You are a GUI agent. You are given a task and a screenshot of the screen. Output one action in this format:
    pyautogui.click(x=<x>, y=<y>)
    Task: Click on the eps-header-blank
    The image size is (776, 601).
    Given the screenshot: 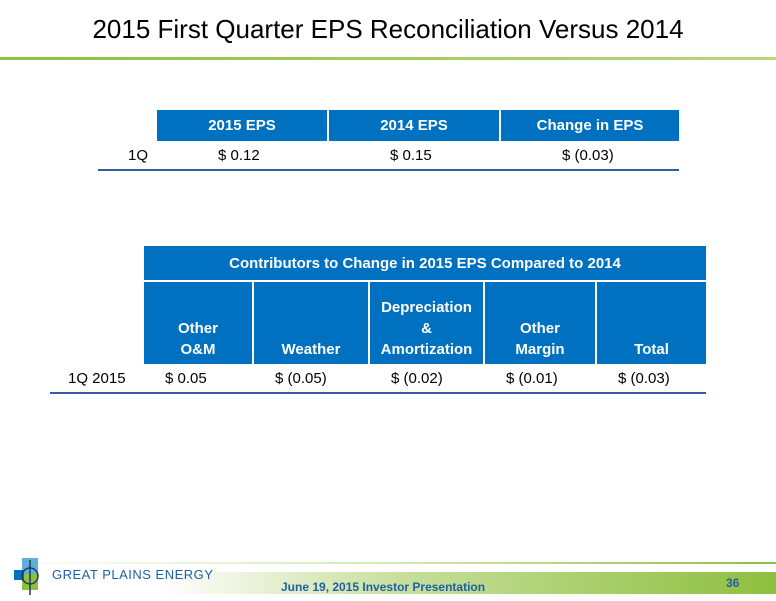 What is the action you would take?
    pyautogui.click(x=127, y=125)
    